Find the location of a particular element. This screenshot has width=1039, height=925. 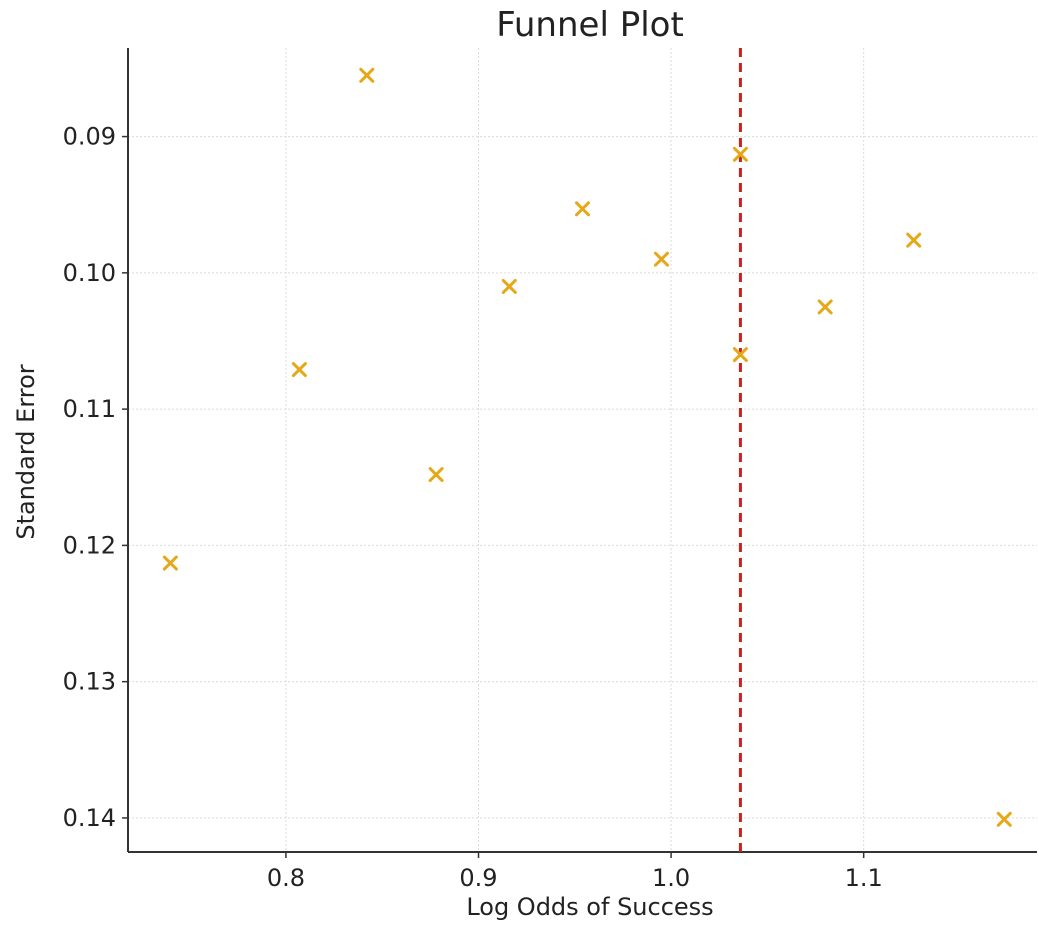

x-tick-label: 1.0 is located at coordinates (671, 878).